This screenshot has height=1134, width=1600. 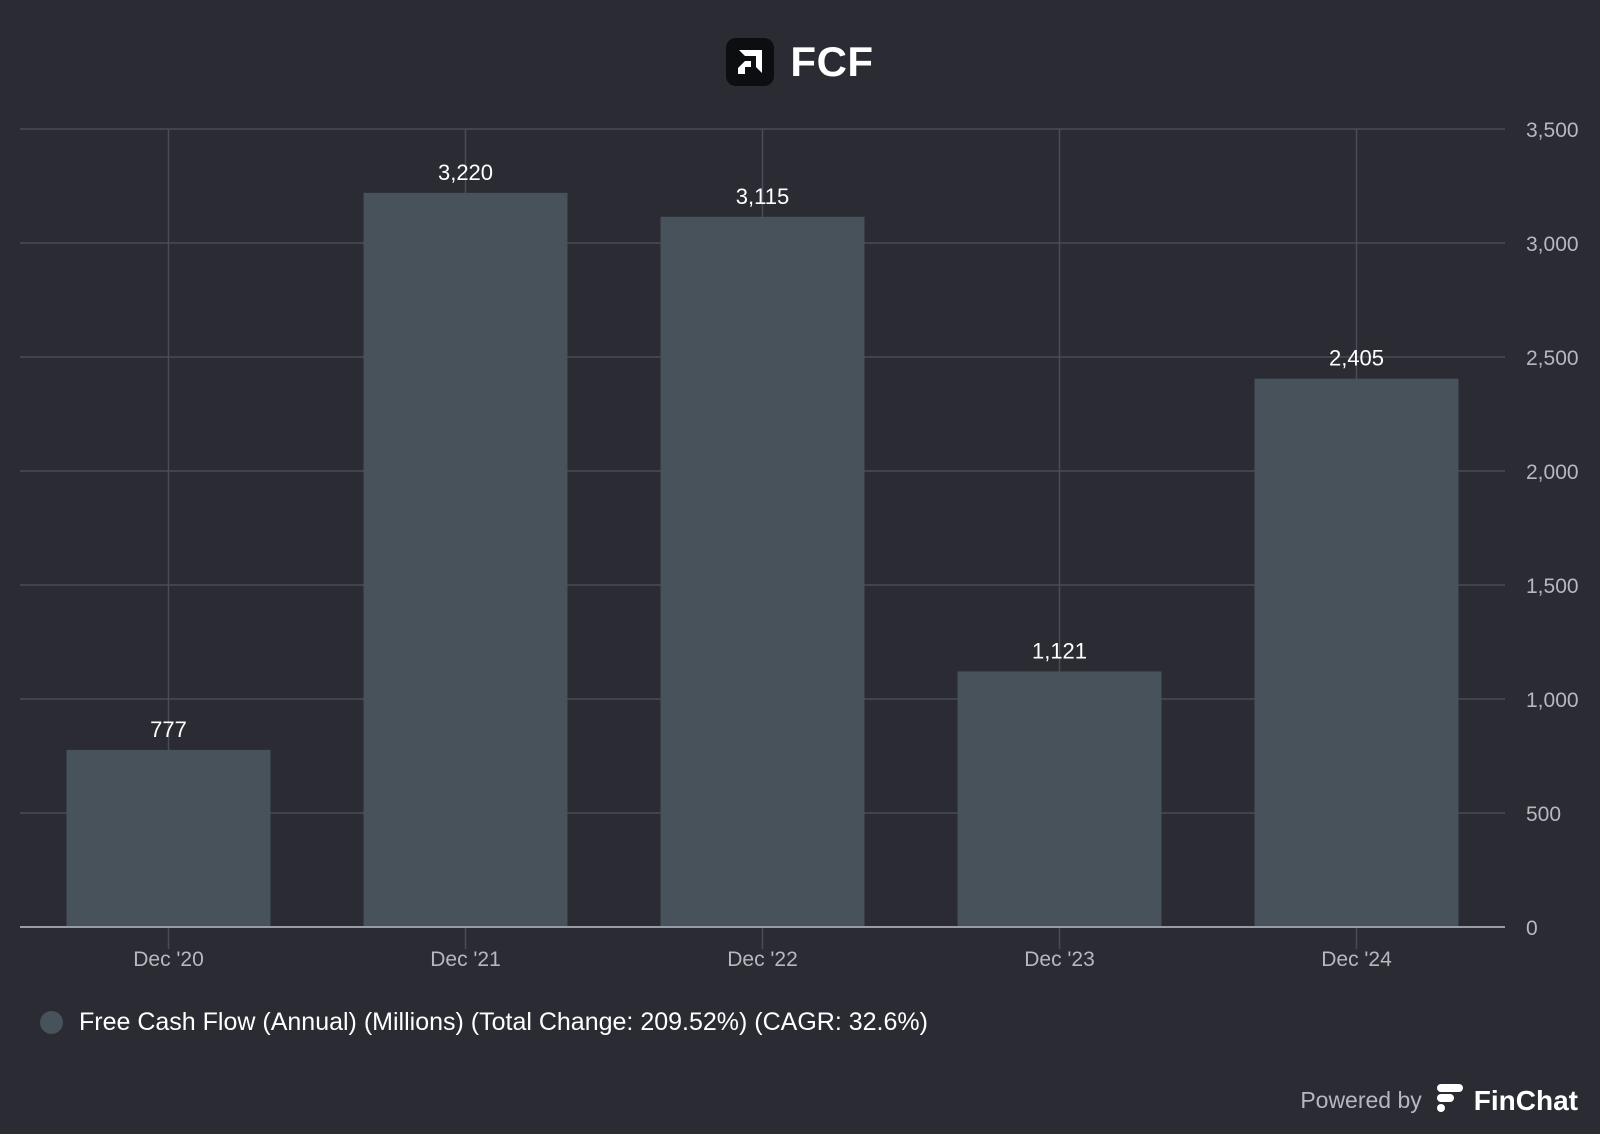 What do you see at coordinates (168, 729) in the screenshot?
I see `bar-value-label: 777` at bounding box center [168, 729].